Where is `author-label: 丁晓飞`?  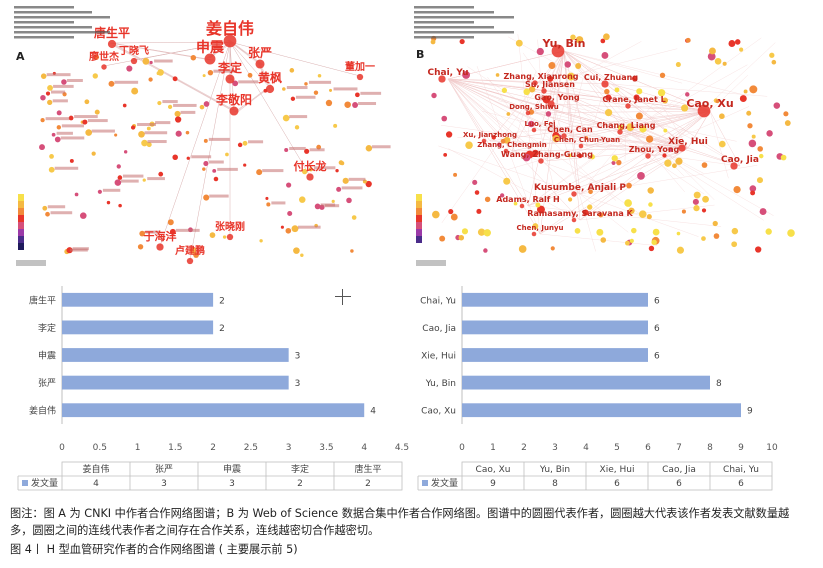 author-label: 丁晓飞 is located at coordinates (134, 50).